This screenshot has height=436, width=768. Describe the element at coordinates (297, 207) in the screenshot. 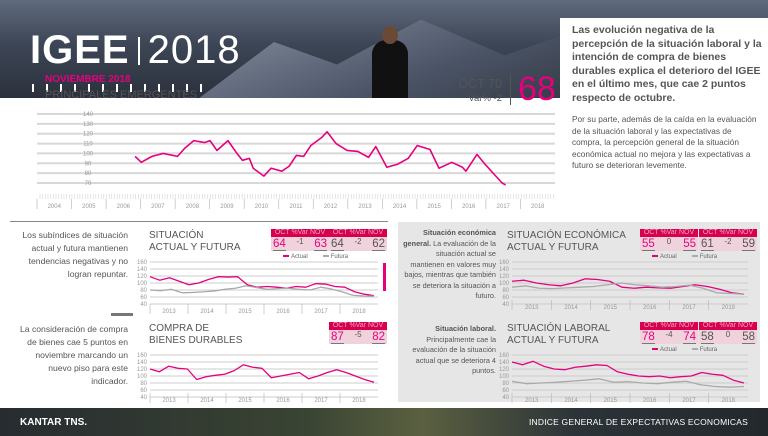

I see `x-tick-label: 2011` at that location.